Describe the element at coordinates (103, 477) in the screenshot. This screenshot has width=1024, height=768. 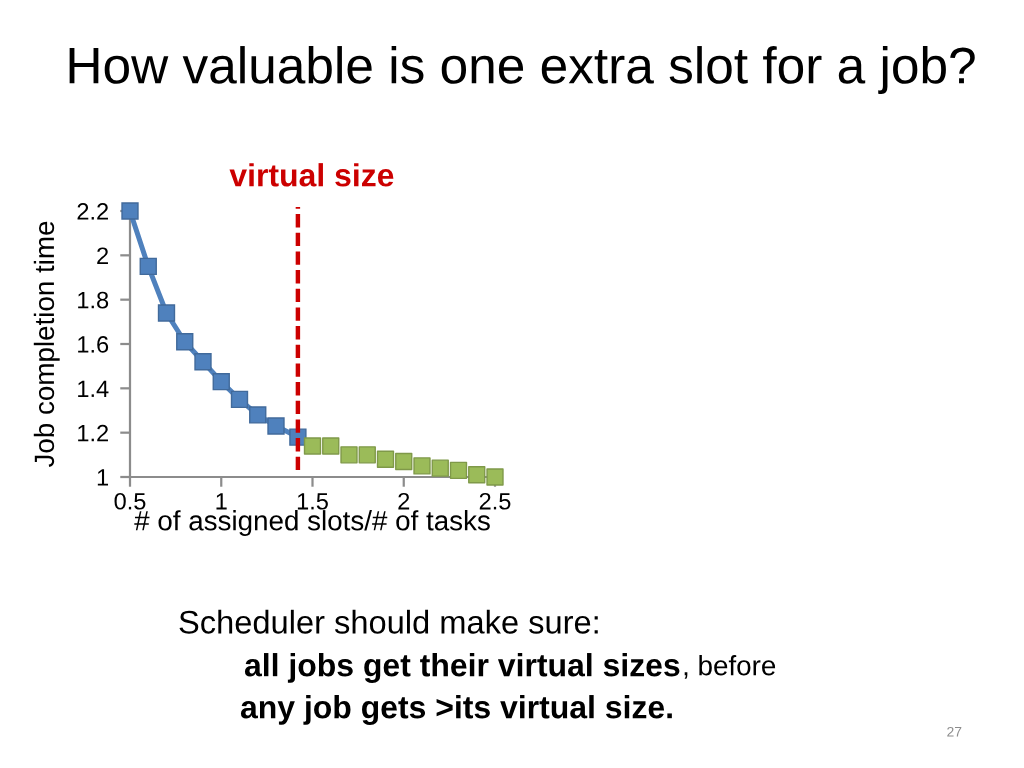
I see `y-tick-label: 1` at that location.